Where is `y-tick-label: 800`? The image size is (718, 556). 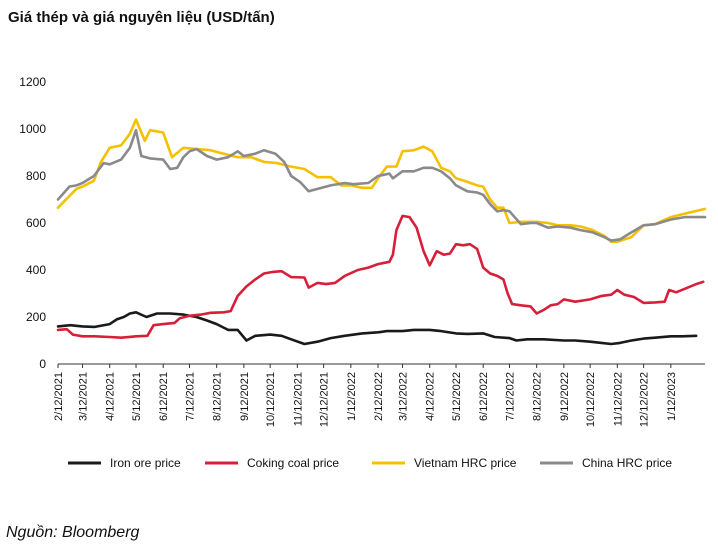
y-tick-label: 800 is located at coordinates (36, 176).